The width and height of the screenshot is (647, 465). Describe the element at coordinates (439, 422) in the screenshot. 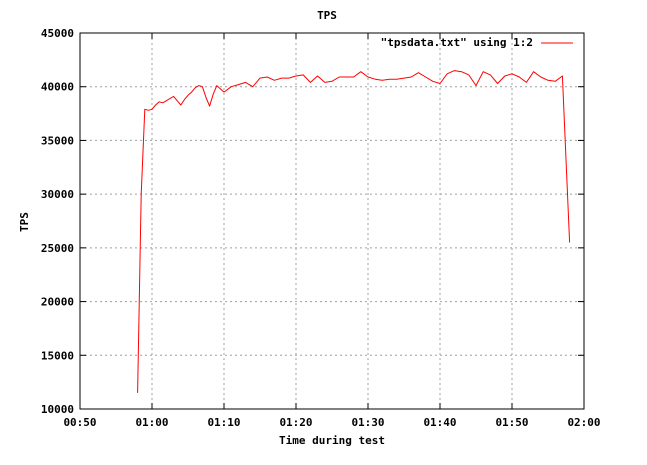

I see `x-tick-label: 01:40` at that location.